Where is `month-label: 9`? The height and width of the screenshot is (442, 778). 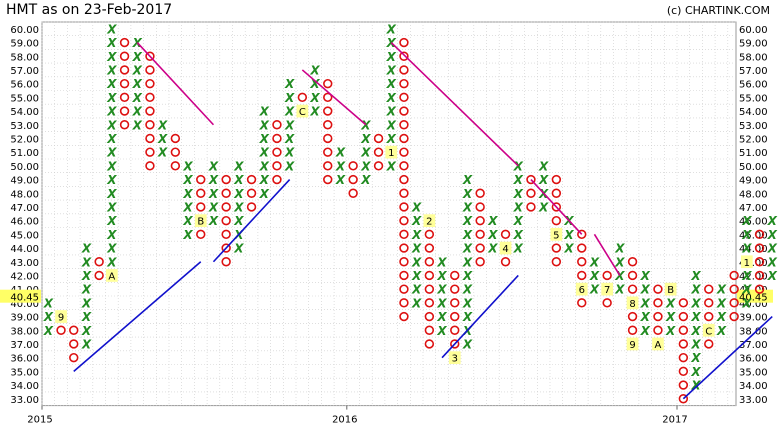 month-label: 9 is located at coordinates (61, 318).